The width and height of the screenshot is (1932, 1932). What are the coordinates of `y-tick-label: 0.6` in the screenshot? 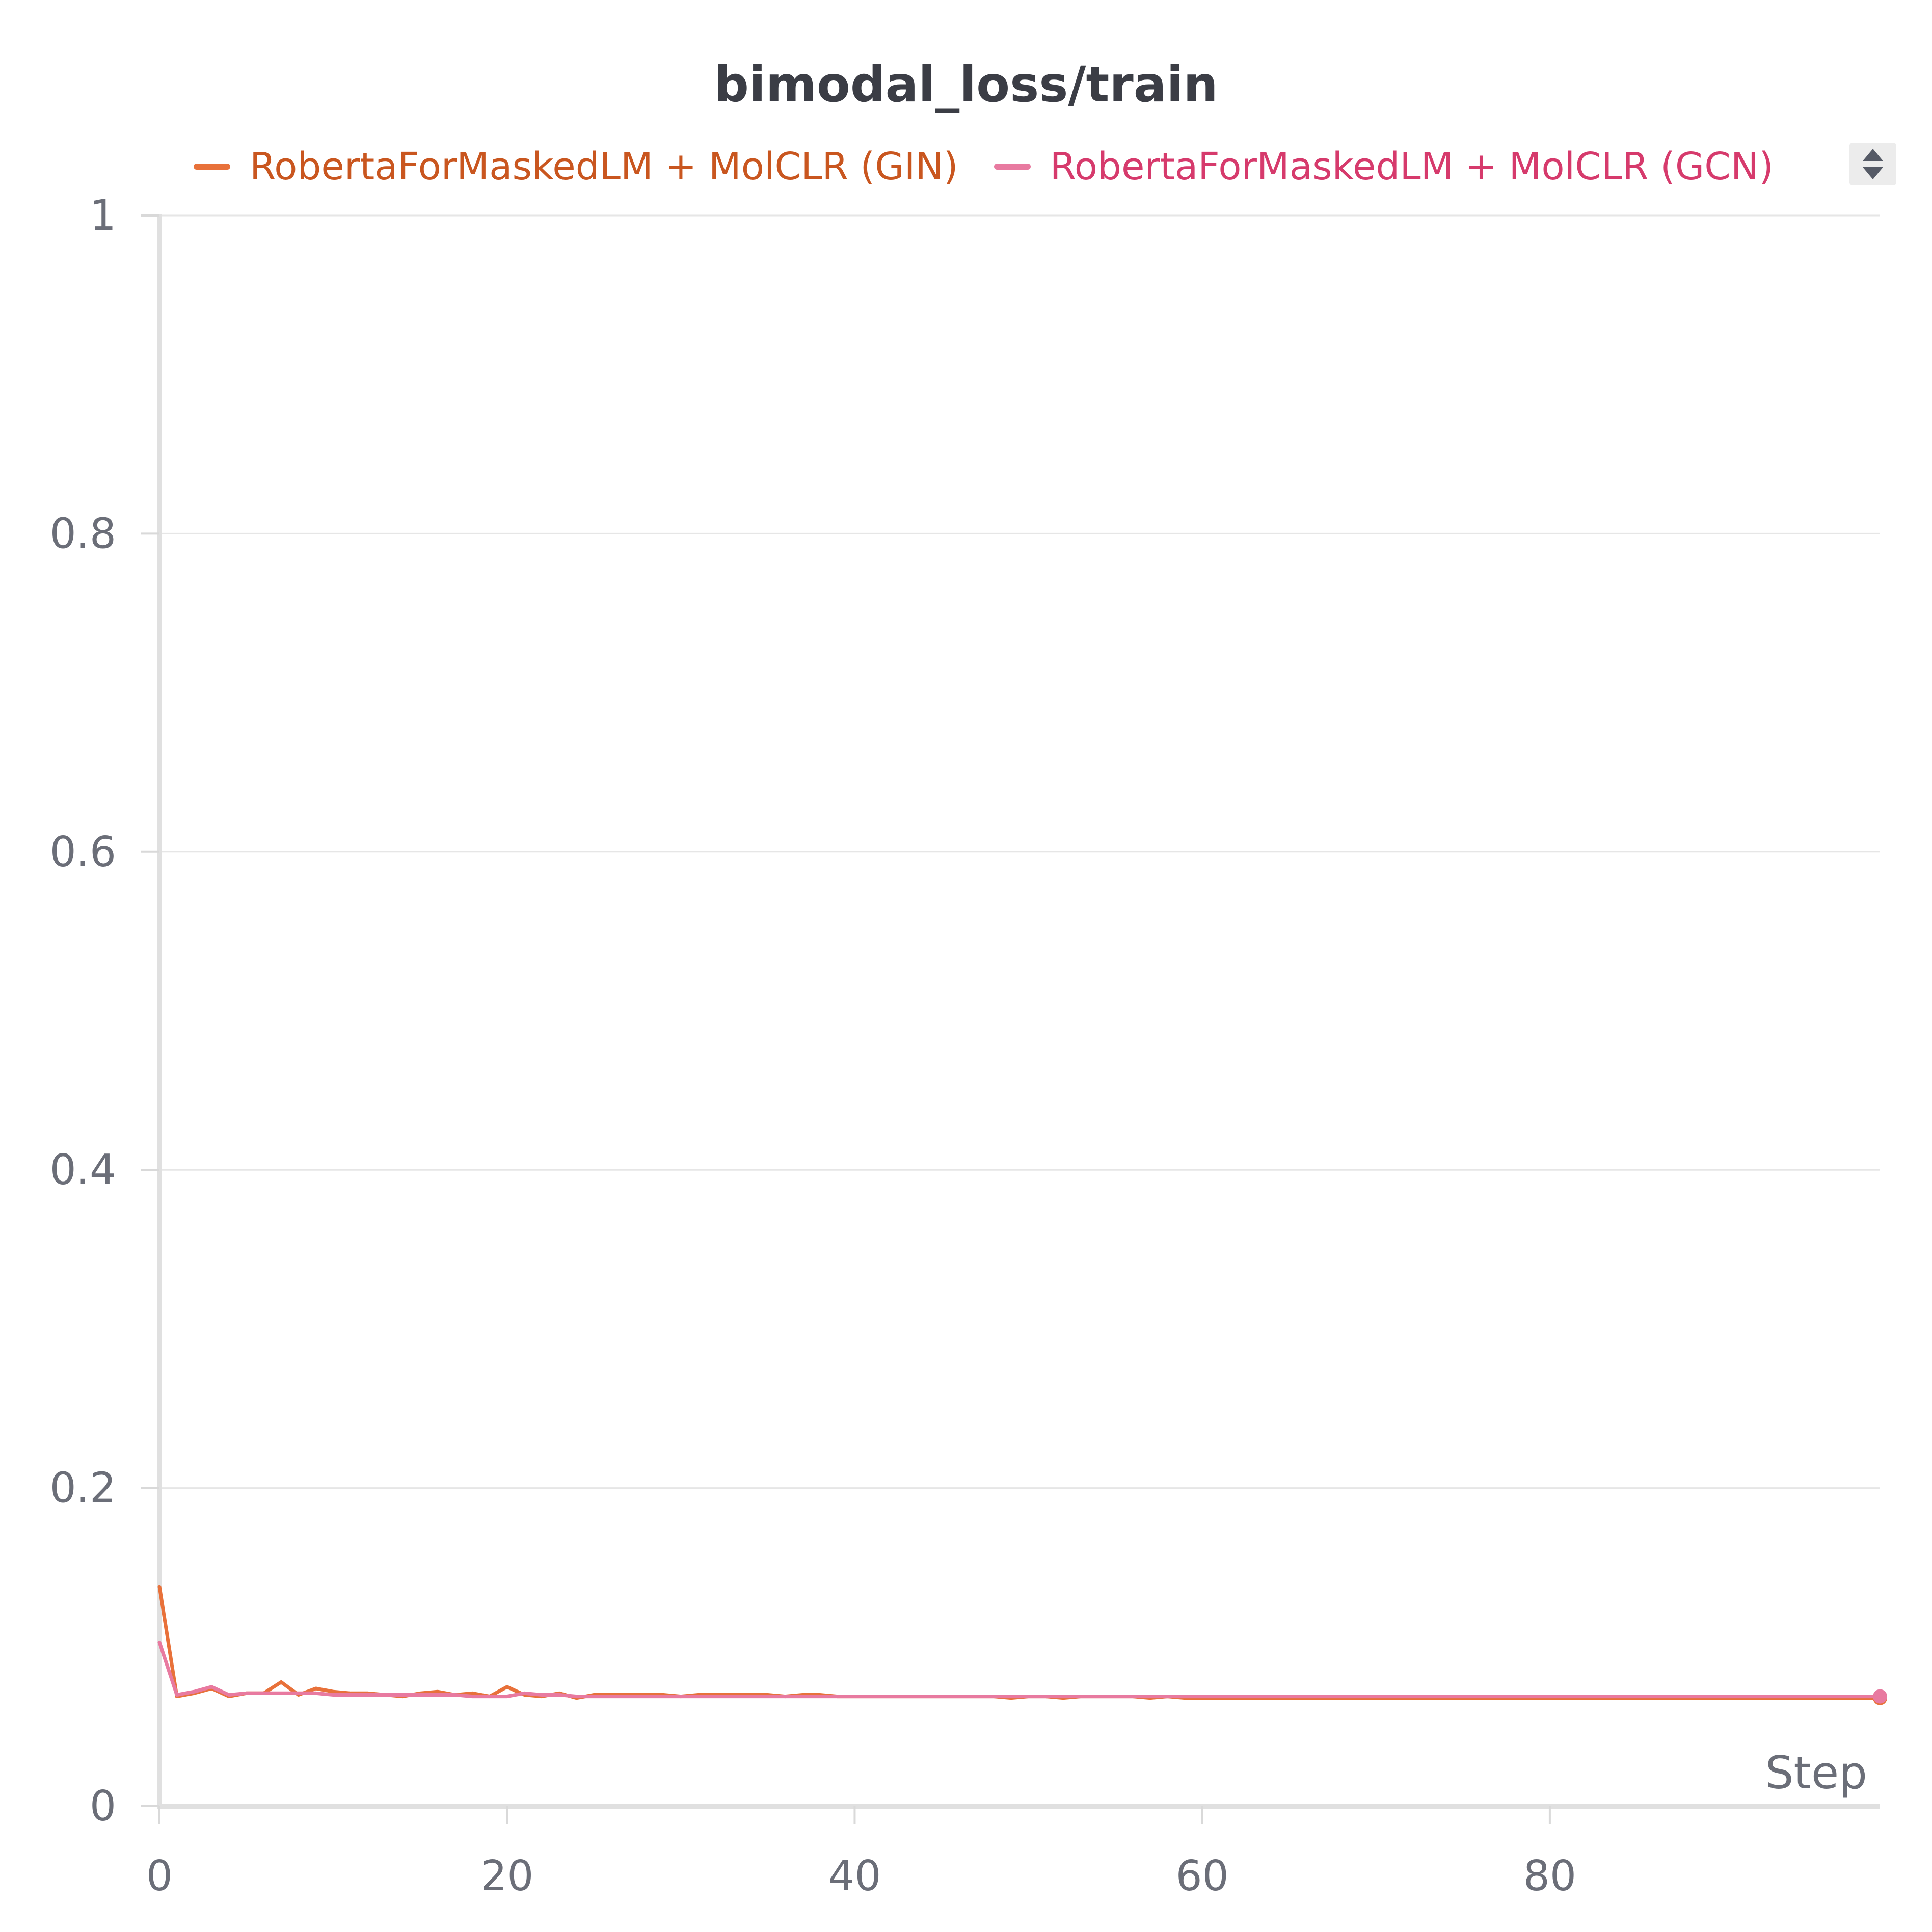 It's located at (83, 852).